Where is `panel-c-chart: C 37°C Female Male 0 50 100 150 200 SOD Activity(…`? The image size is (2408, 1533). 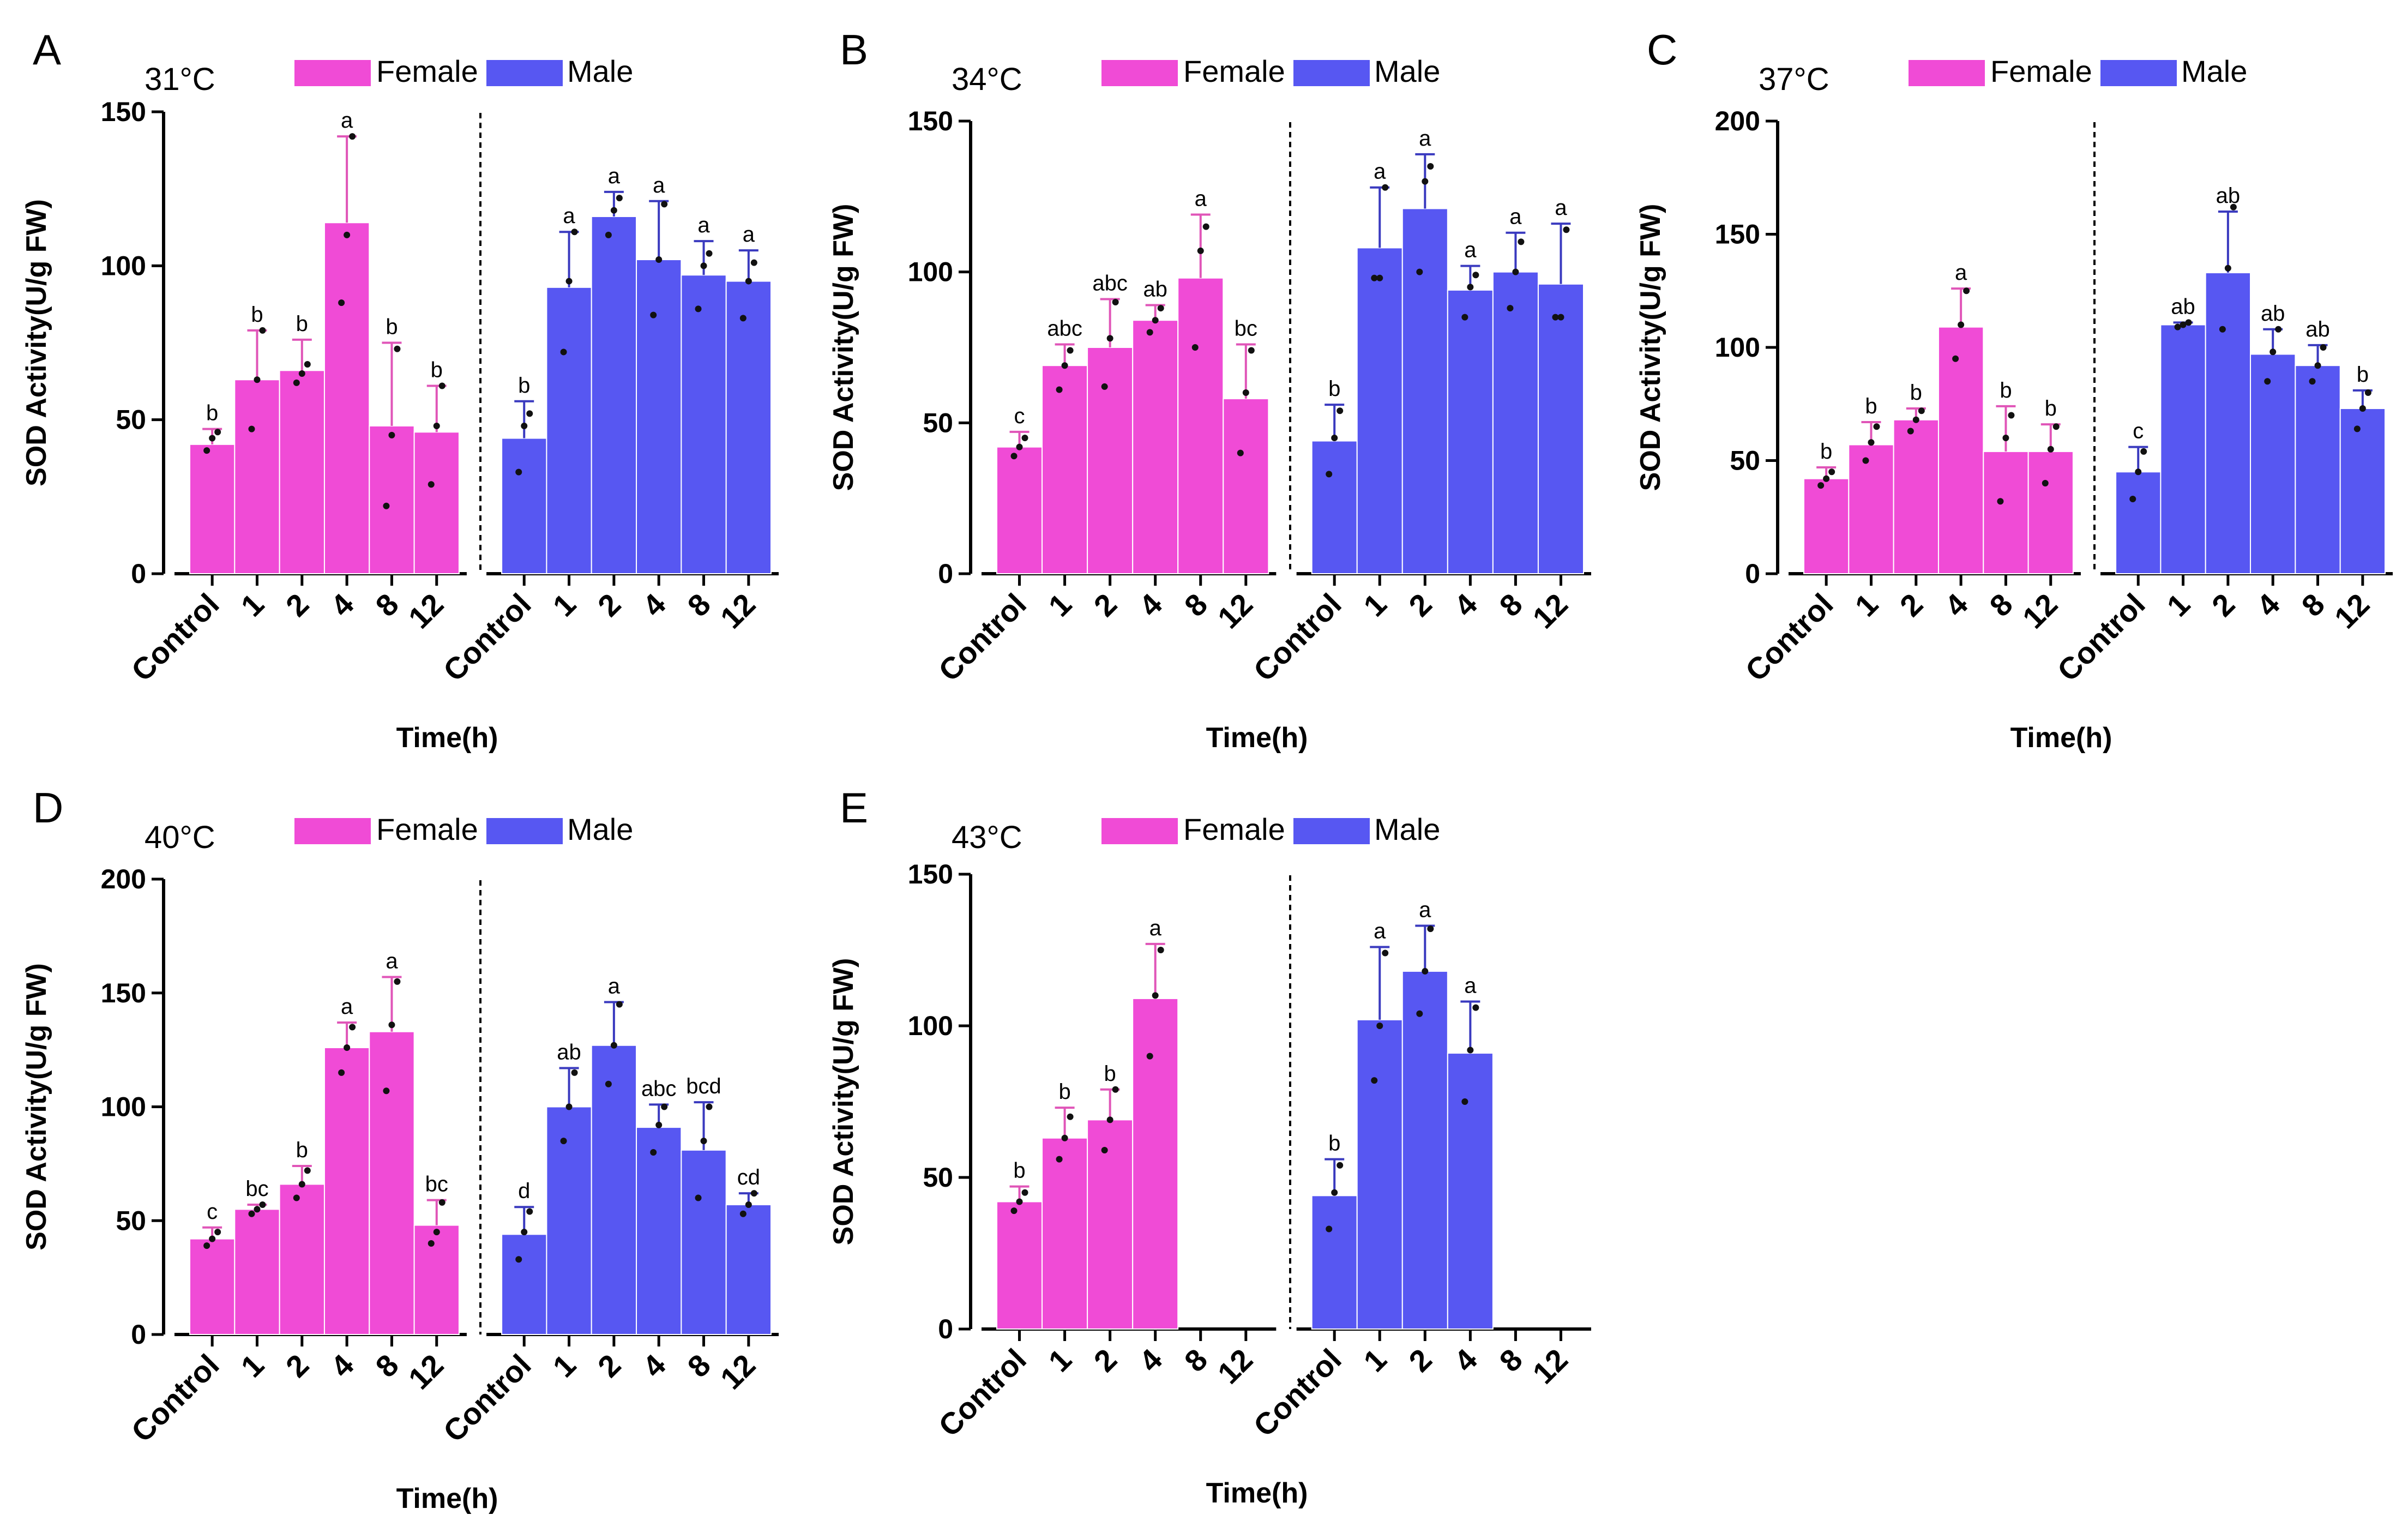
panel-c-chart: C 37°C Female Male 0 50 100 150 200 SOD Activity(… is located at coordinates (2014, 390).